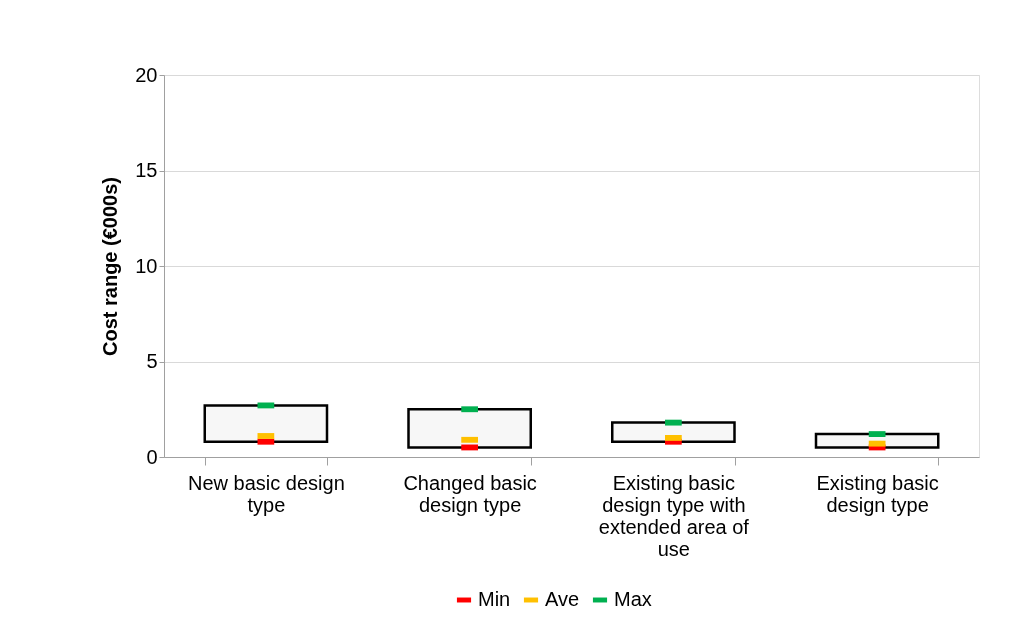 Image resolution: width=1019 pixels, height=641 pixels. What do you see at coordinates (633, 599) in the screenshot?
I see `legend-label: Max` at bounding box center [633, 599].